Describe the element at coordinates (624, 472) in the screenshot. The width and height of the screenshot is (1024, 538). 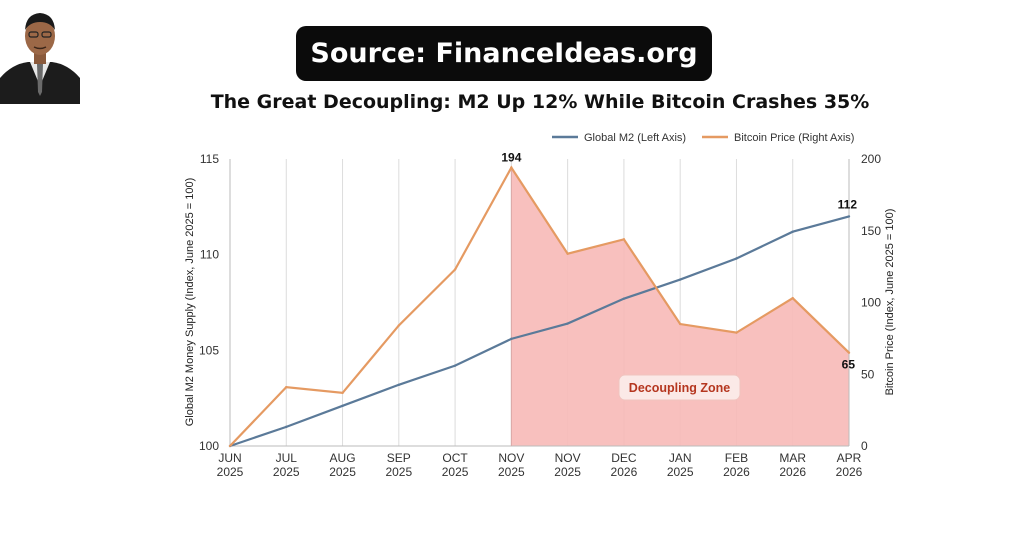
I see `x-tick-year-7: 2026` at that location.